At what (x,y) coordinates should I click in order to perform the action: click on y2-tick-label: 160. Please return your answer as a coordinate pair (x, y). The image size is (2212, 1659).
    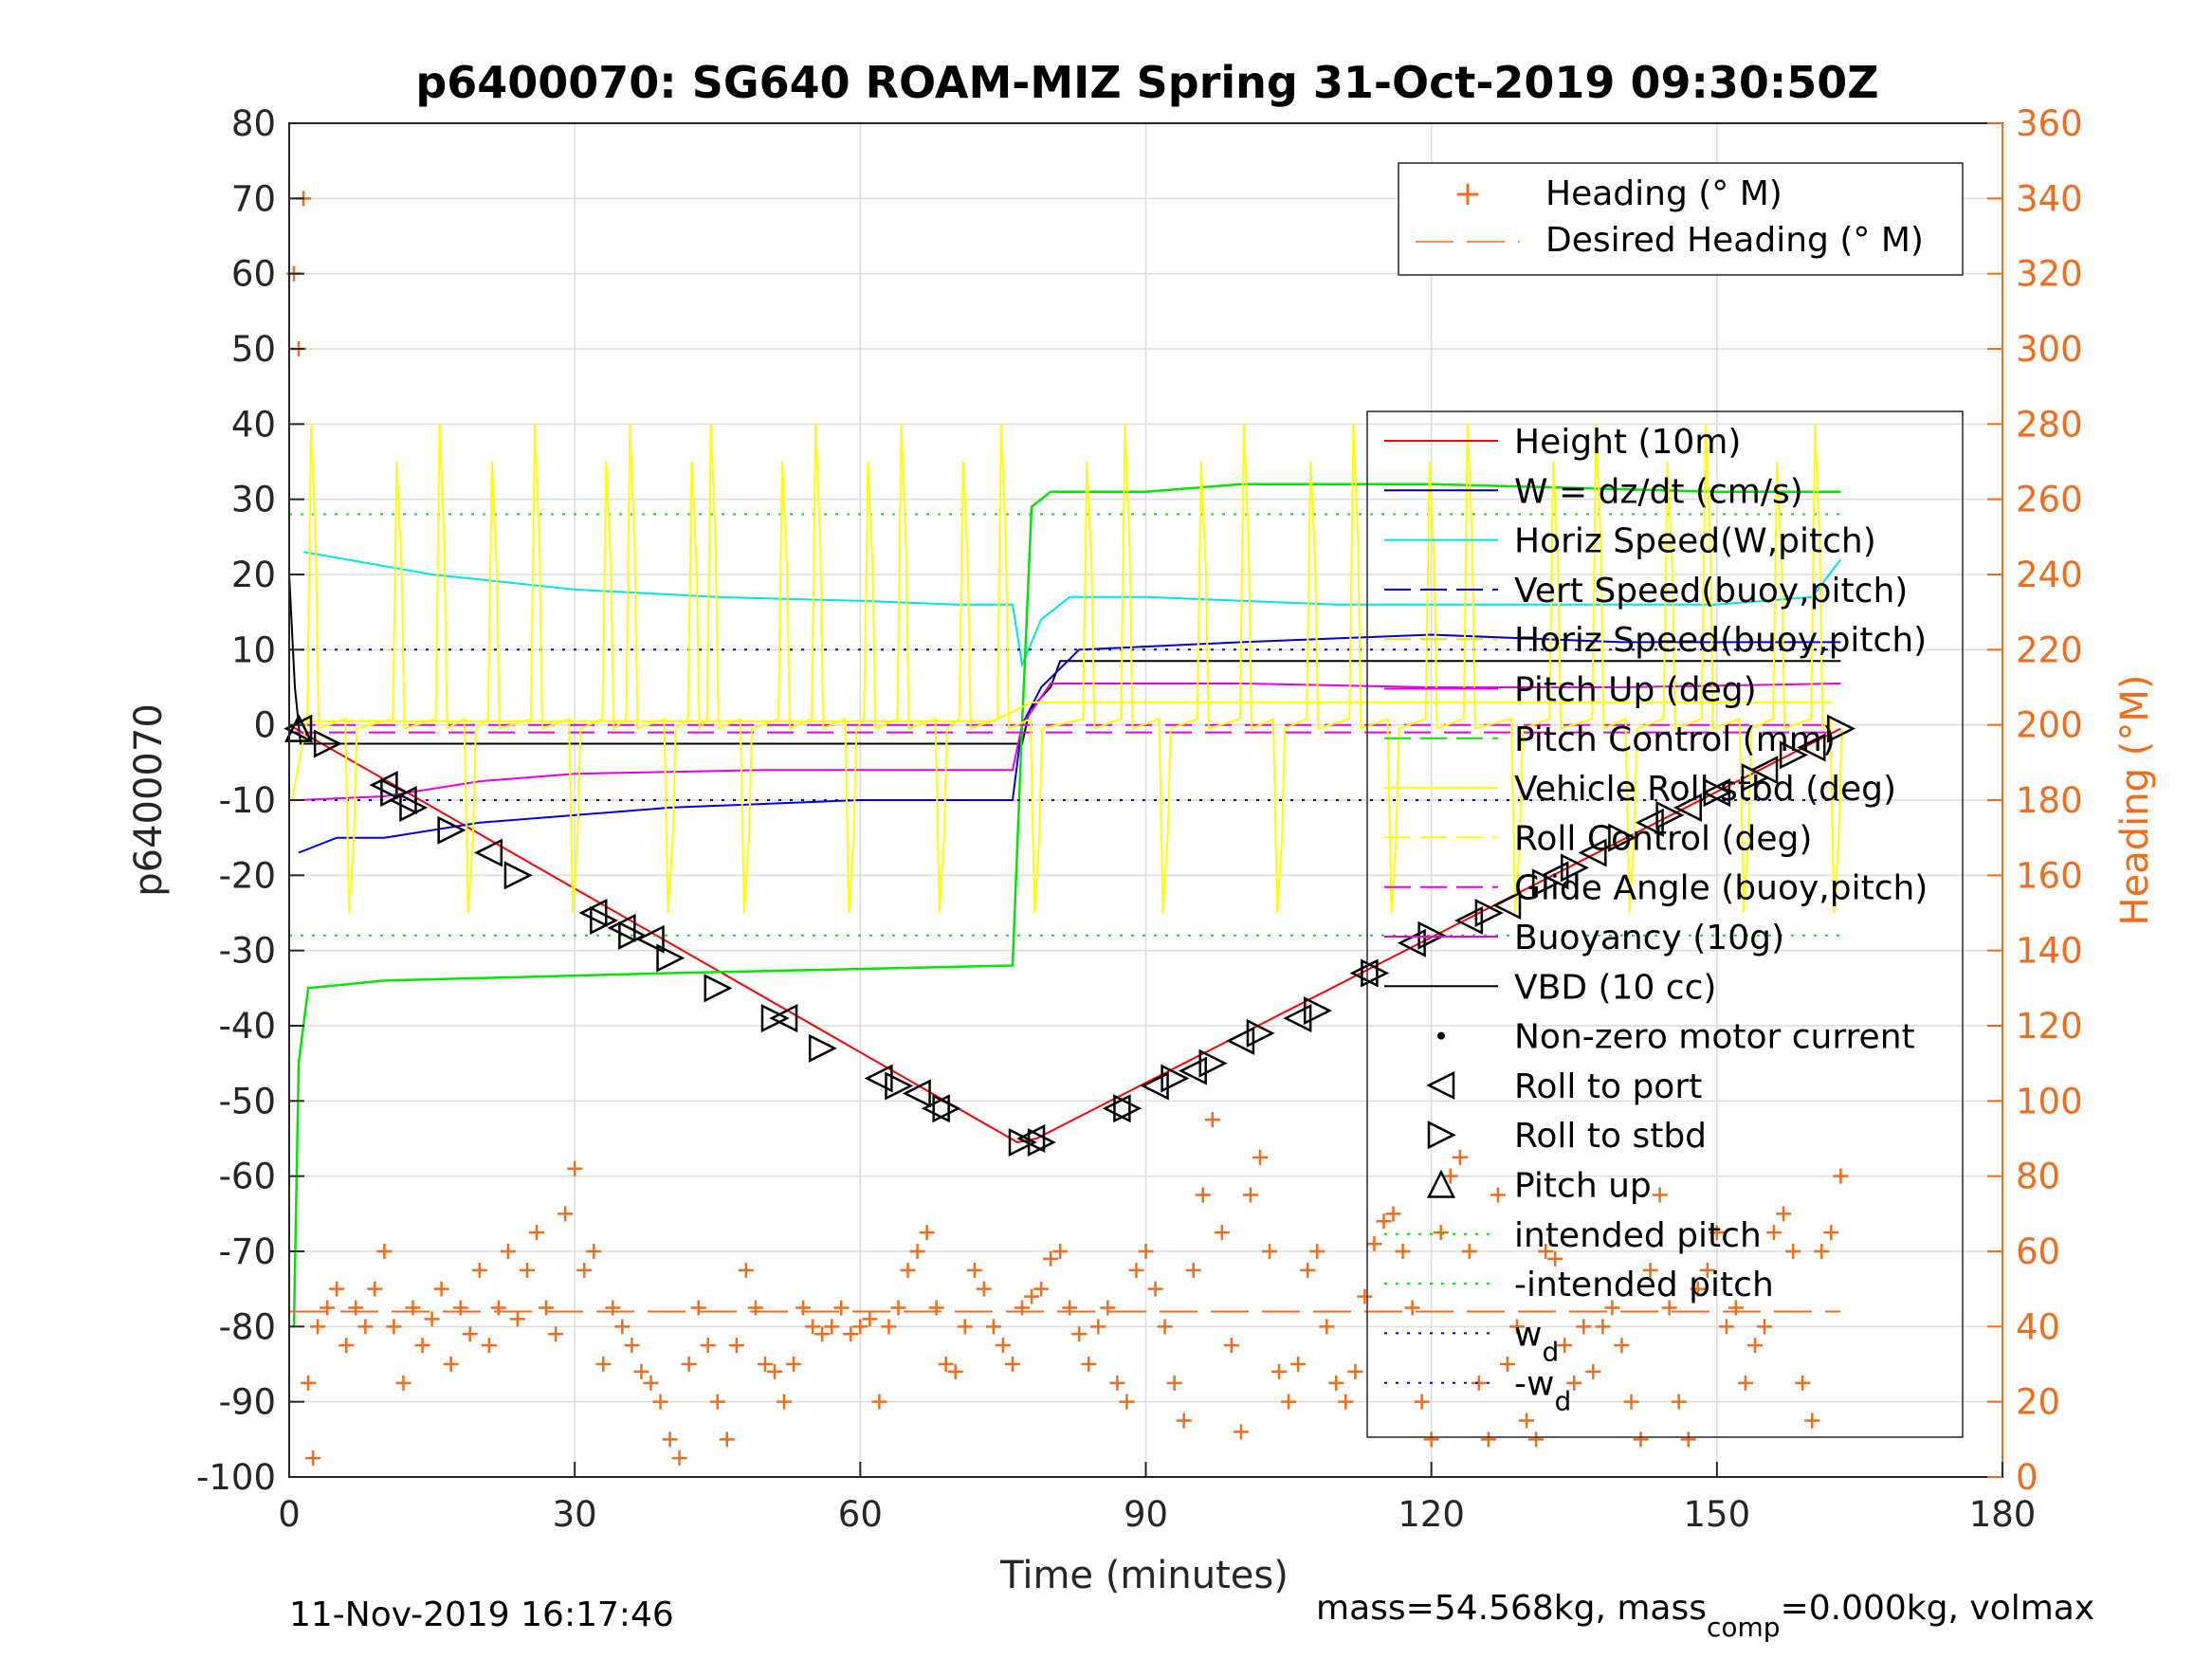
    Looking at the image, I should click on (2049, 875).